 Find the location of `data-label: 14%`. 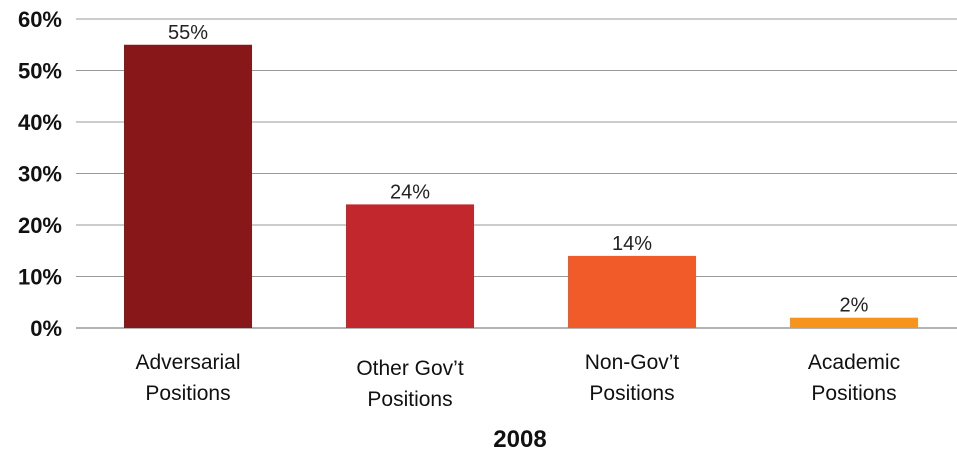

data-label: 14% is located at coordinates (632, 244).